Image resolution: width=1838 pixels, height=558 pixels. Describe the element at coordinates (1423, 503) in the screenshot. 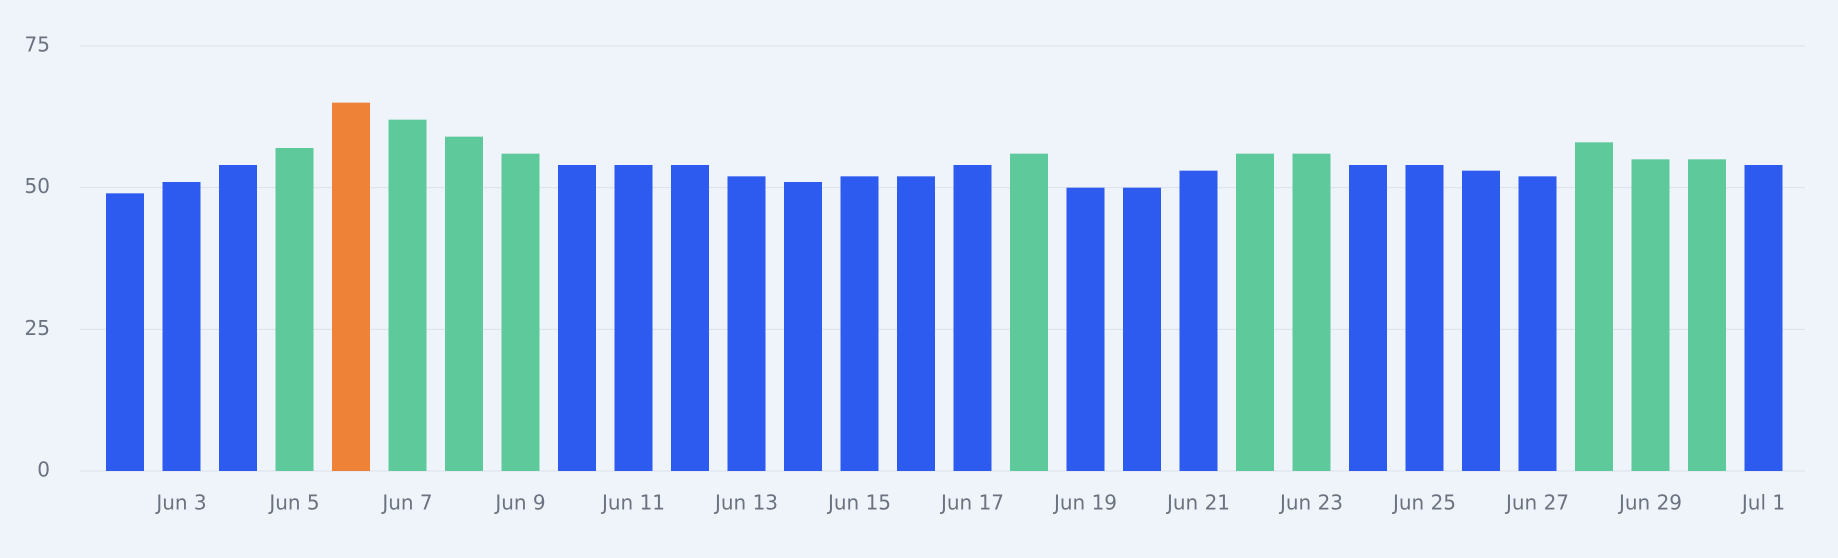

I see `x-tick-label: Jun 25` at that location.